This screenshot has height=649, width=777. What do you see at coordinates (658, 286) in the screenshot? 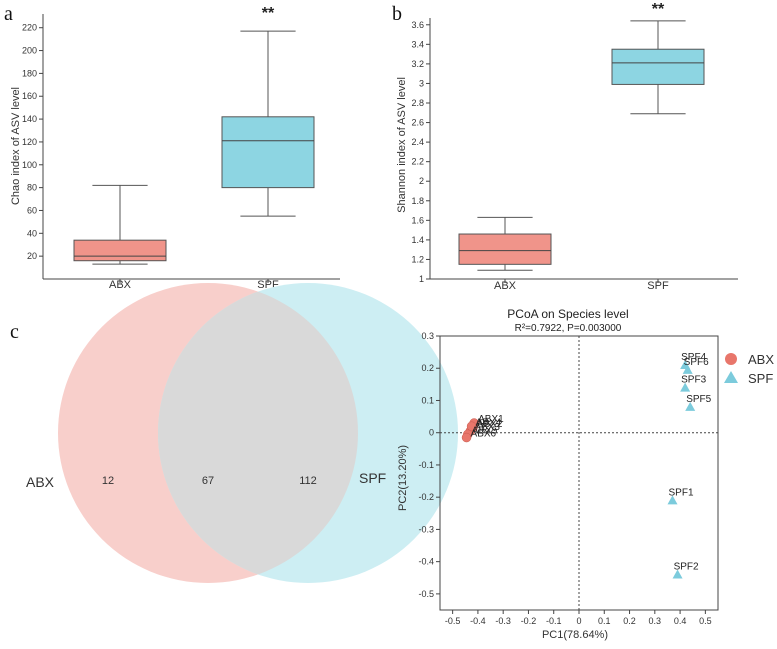
I see `shannon-category-spf: SPF` at bounding box center [658, 286].